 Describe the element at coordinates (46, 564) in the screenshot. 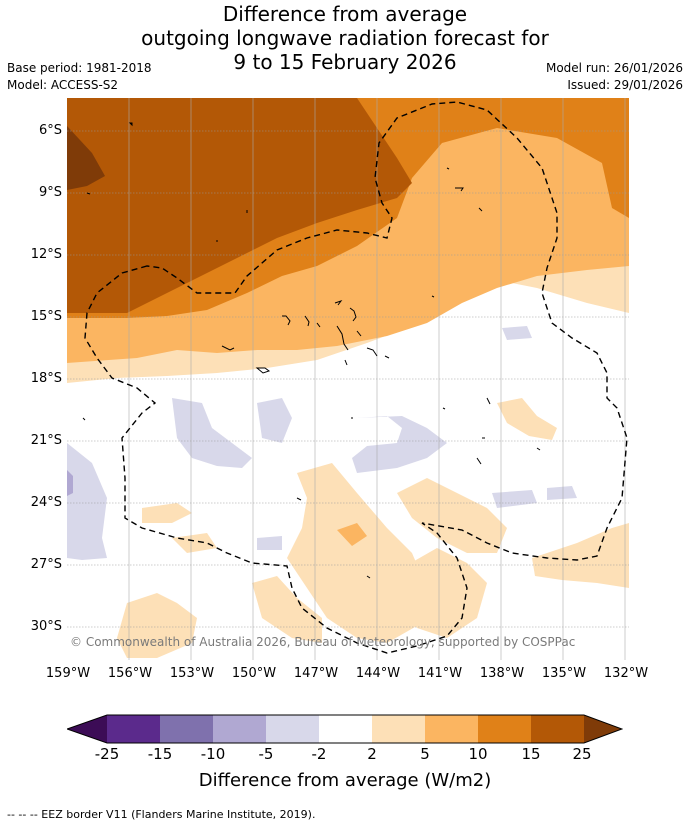

I see `lat-label: 27°S` at that location.